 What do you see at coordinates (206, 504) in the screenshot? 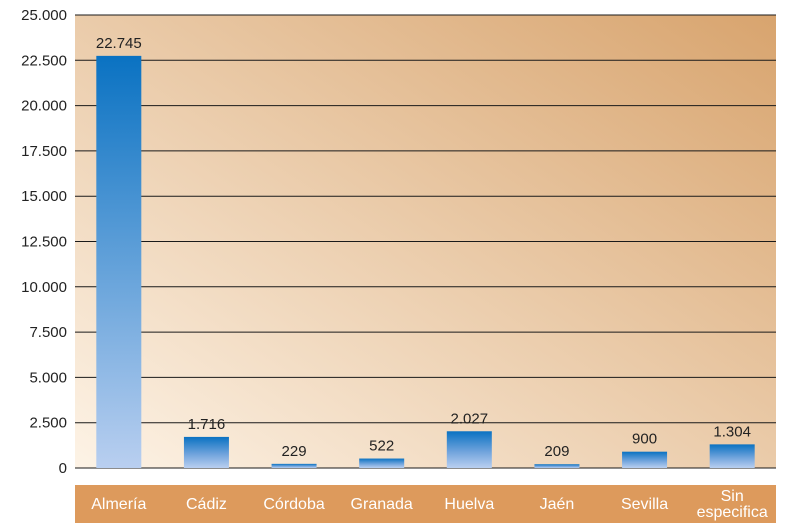
I see `category-label: Cádiz` at bounding box center [206, 504].